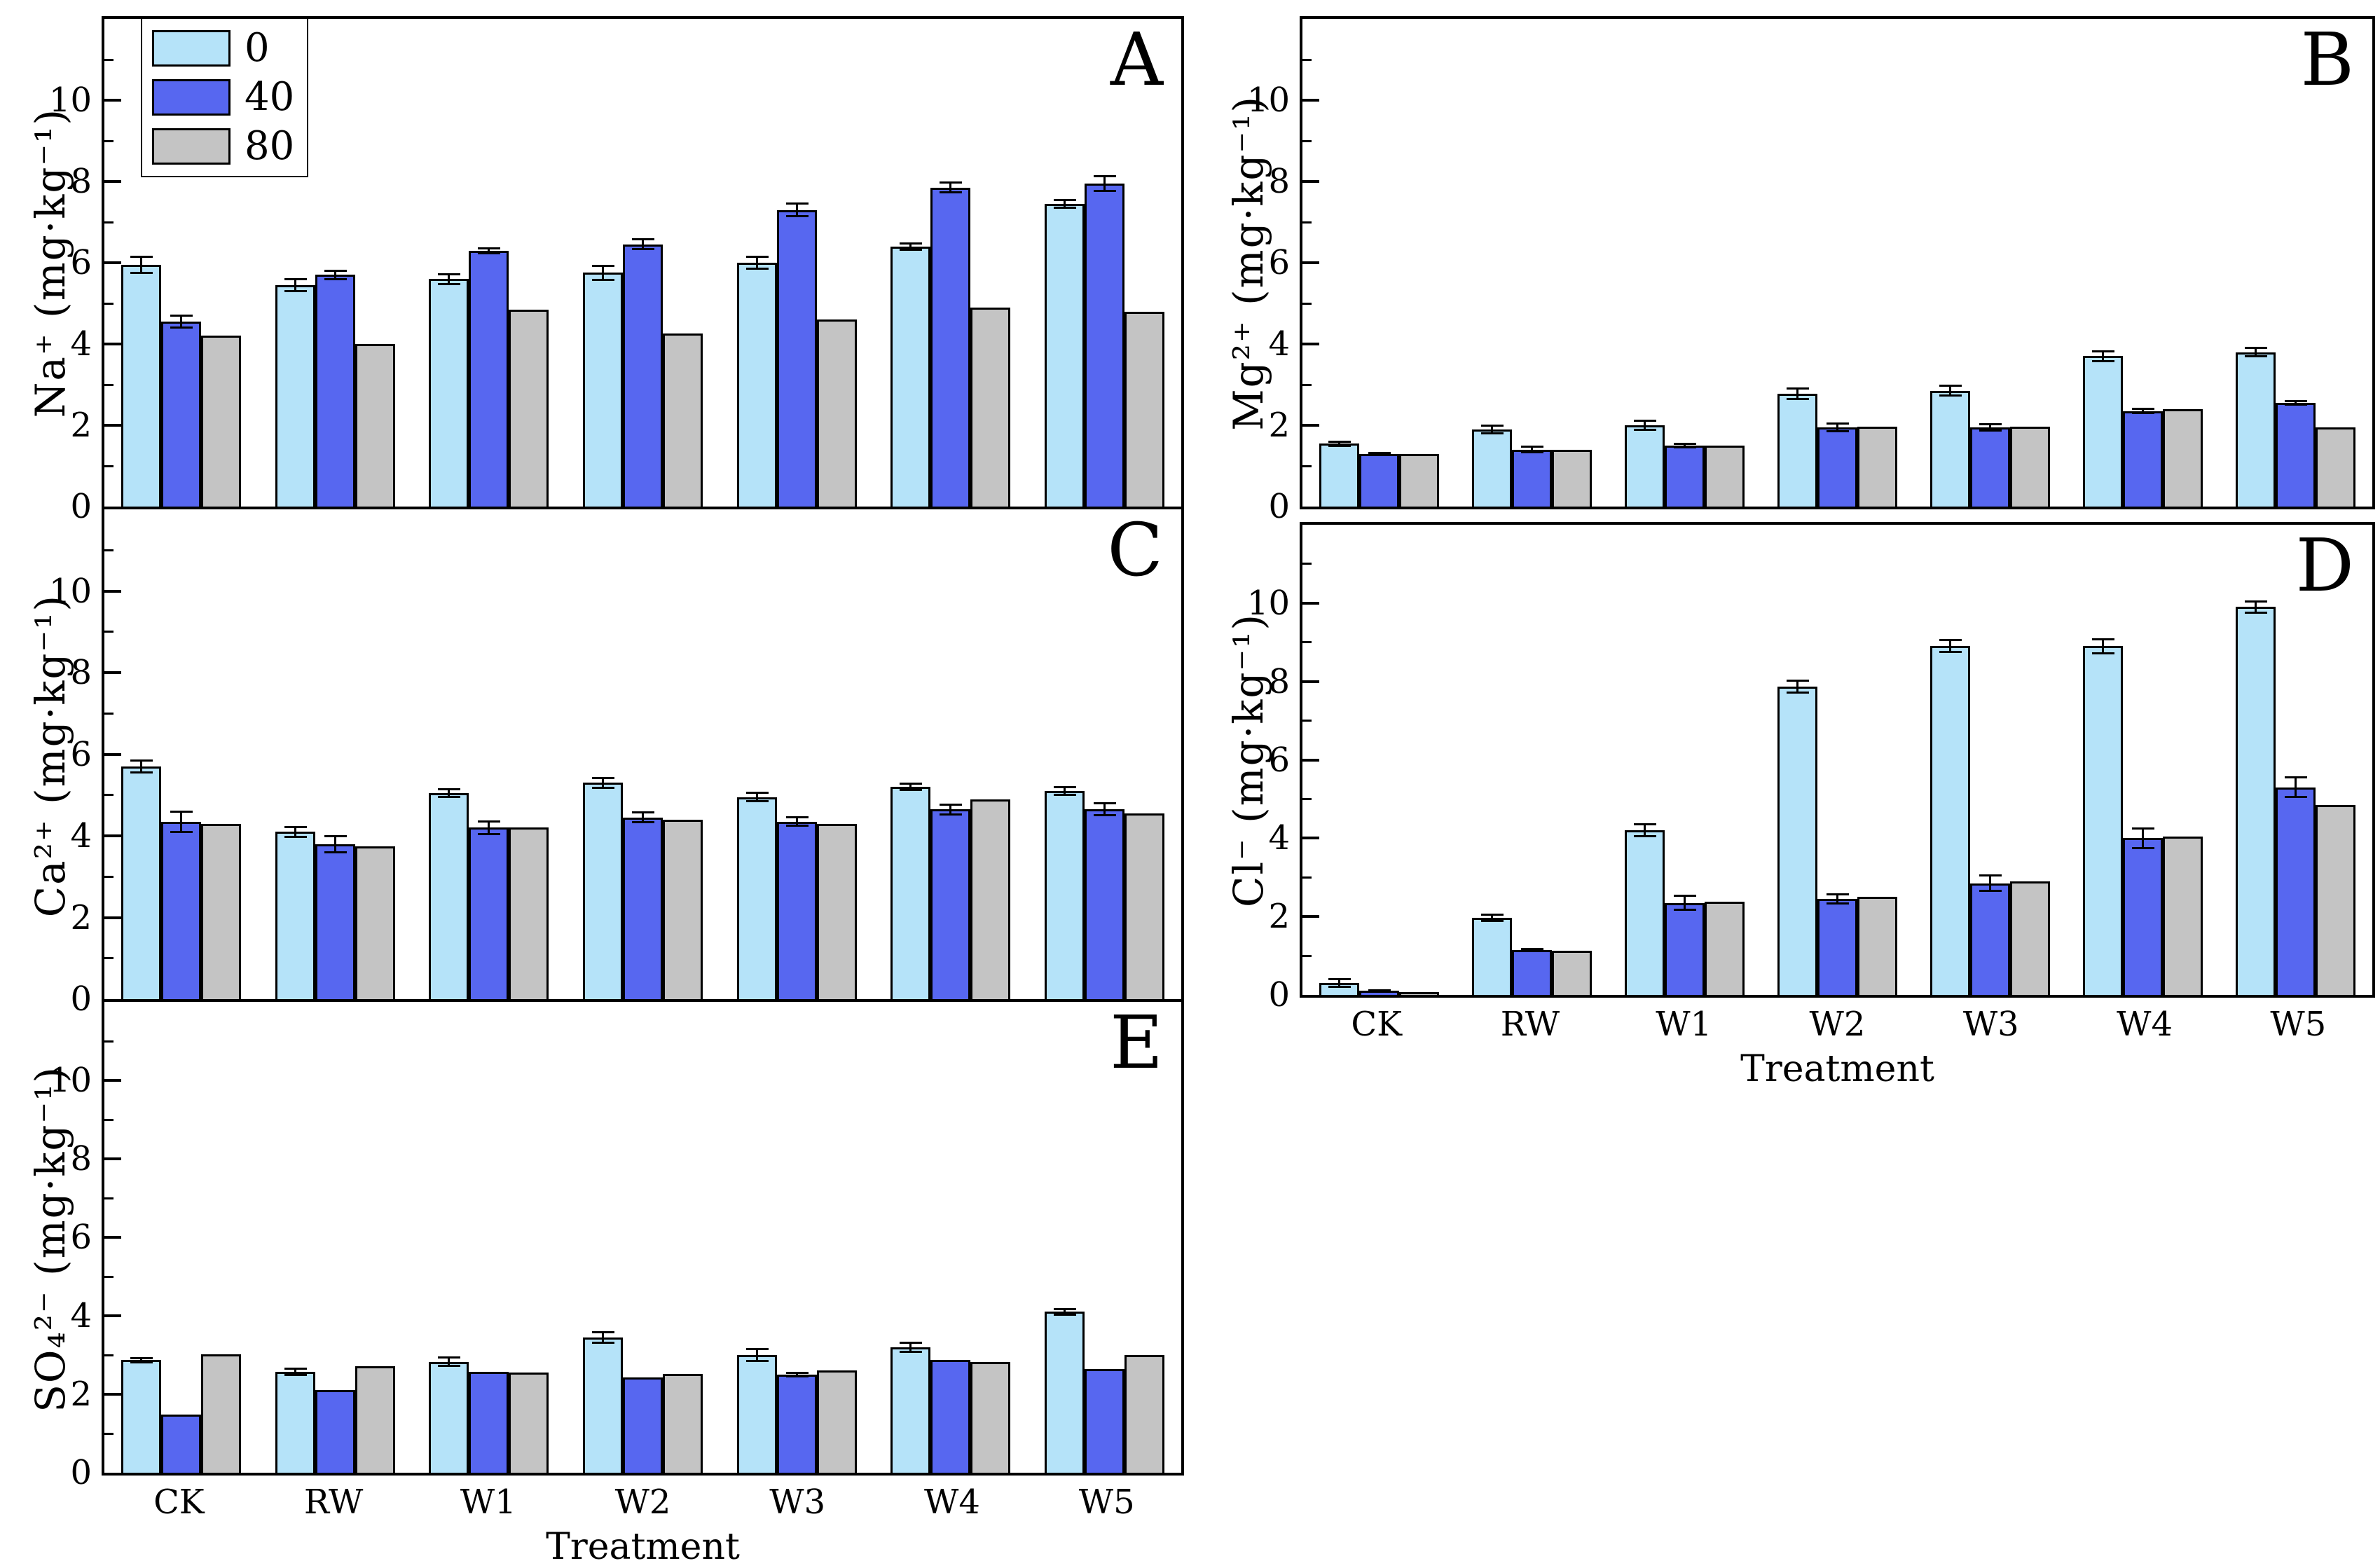 The image size is (2380, 1568). Describe the element at coordinates (270, 146) in the screenshot. I see `legend-label-80: 80` at that location.